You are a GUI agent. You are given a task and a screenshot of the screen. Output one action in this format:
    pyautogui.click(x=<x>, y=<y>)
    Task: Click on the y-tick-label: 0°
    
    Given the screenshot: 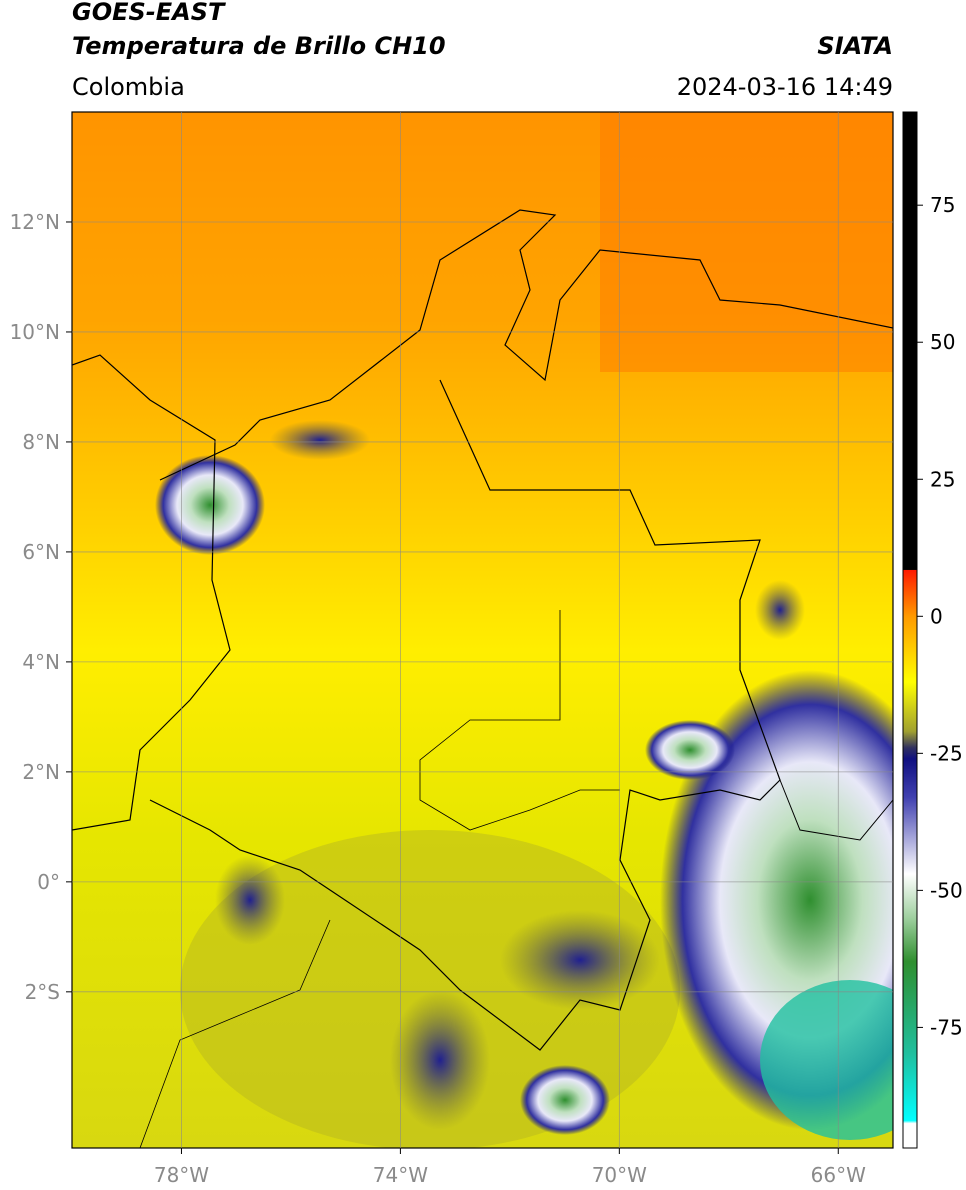 What is the action you would take?
    pyautogui.click(x=48, y=882)
    